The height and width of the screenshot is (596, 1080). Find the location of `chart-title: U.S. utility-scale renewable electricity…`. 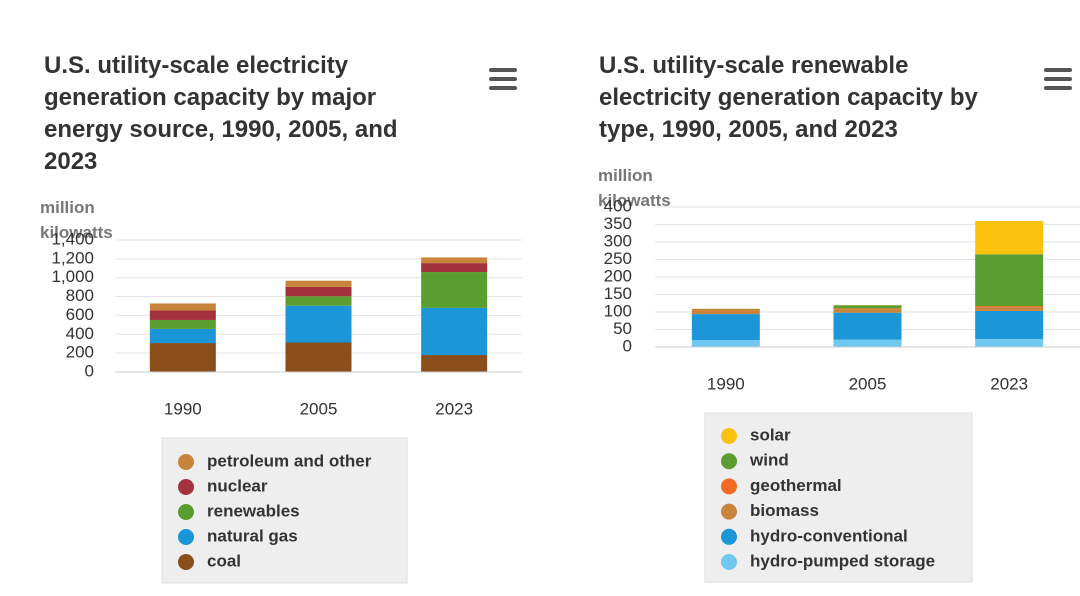

chart-title: U.S. utility-scale renewable electricity… is located at coordinates (788, 97).